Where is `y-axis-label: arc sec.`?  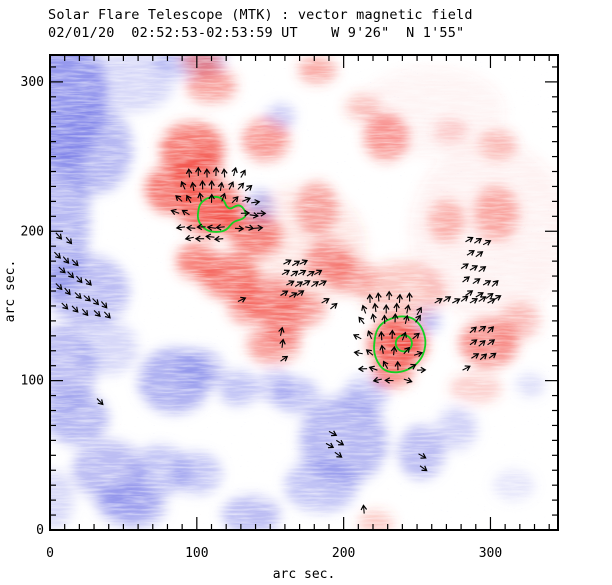
y-axis-label: arc sec. is located at coordinates (10, 291).